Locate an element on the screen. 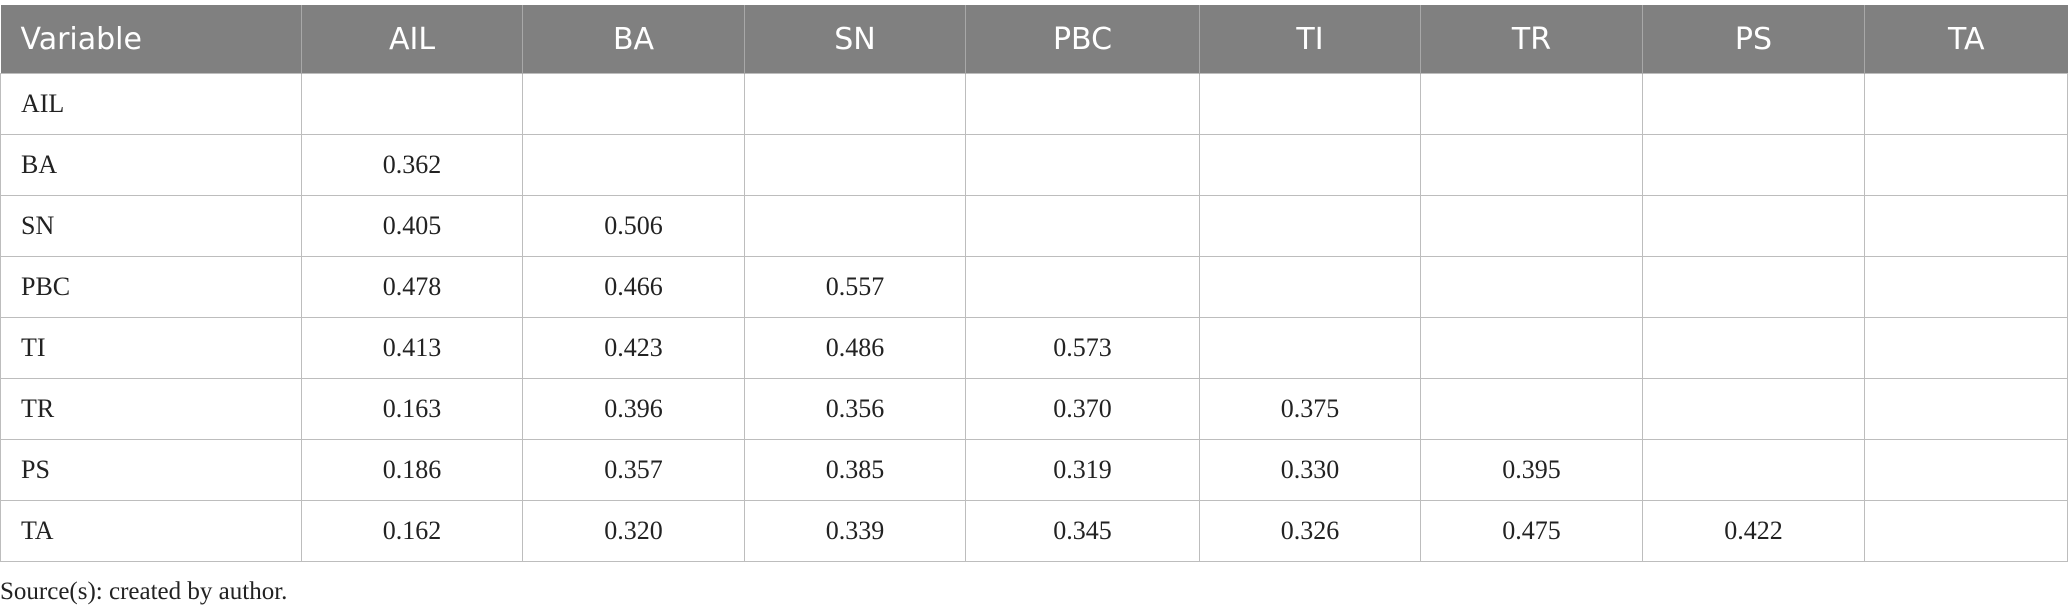  table-row: AIL is located at coordinates (1034, 104).